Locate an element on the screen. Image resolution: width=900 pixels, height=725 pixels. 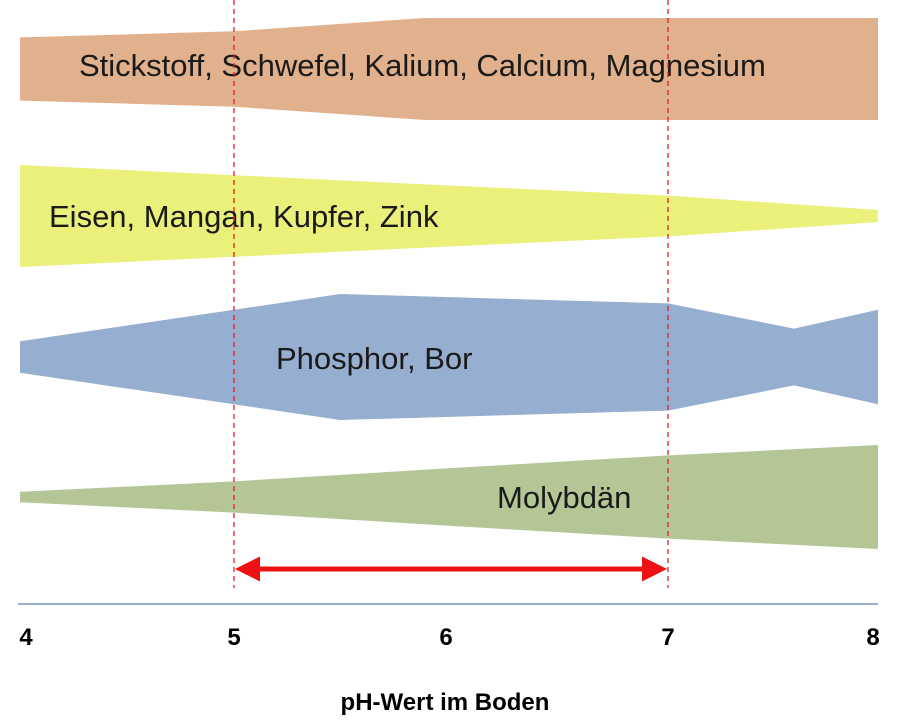
x-tick-label: 6 is located at coordinates (445, 637).